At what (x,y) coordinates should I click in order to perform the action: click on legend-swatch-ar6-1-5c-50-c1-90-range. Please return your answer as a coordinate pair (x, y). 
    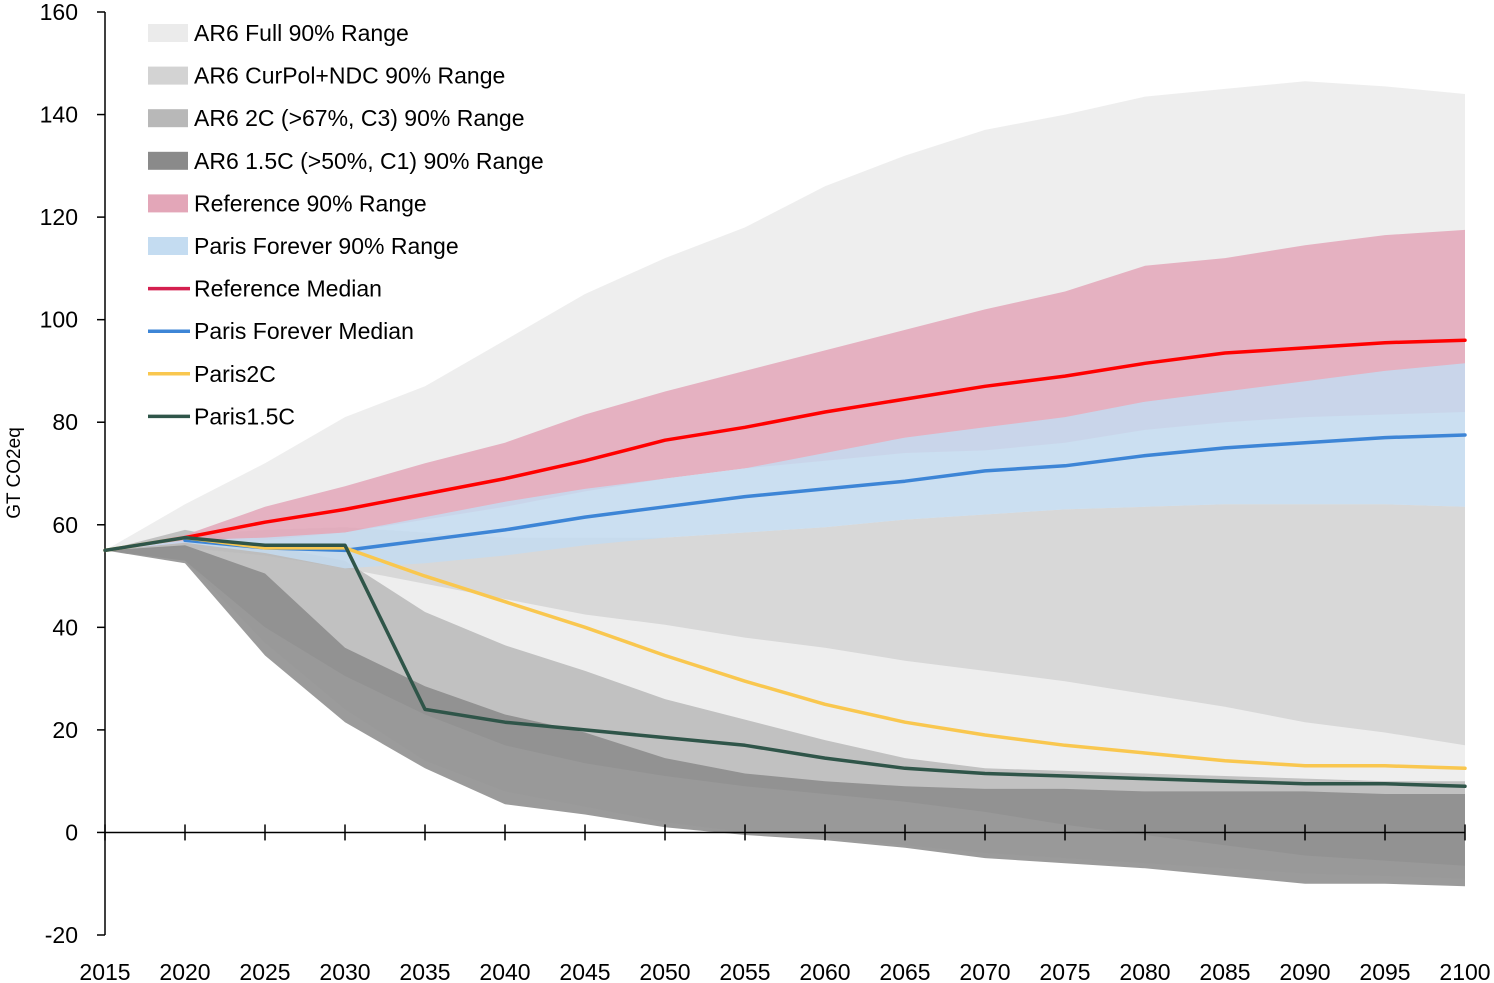
    Looking at the image, I should click on (168, 160).